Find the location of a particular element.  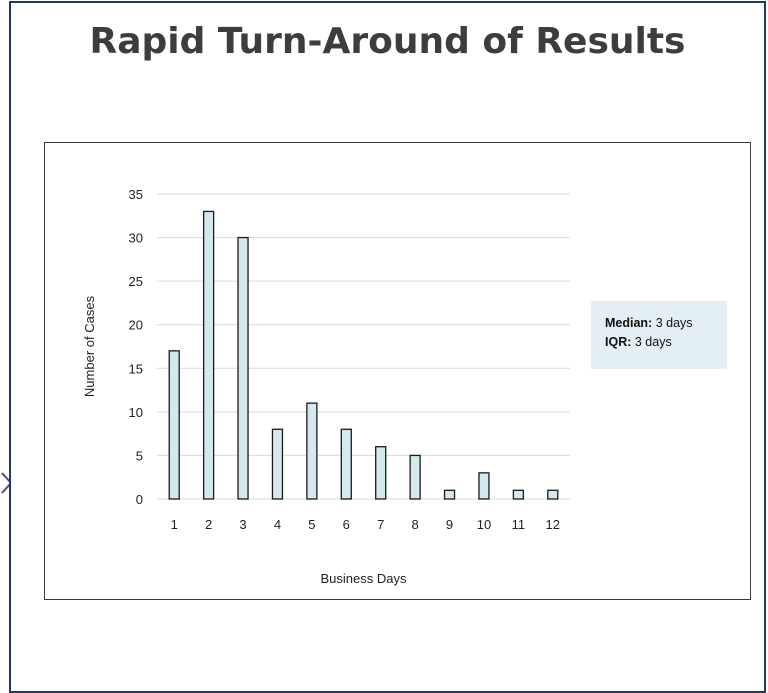

iqr-line: IQR: 3 days is located at coordinates (666, 342).